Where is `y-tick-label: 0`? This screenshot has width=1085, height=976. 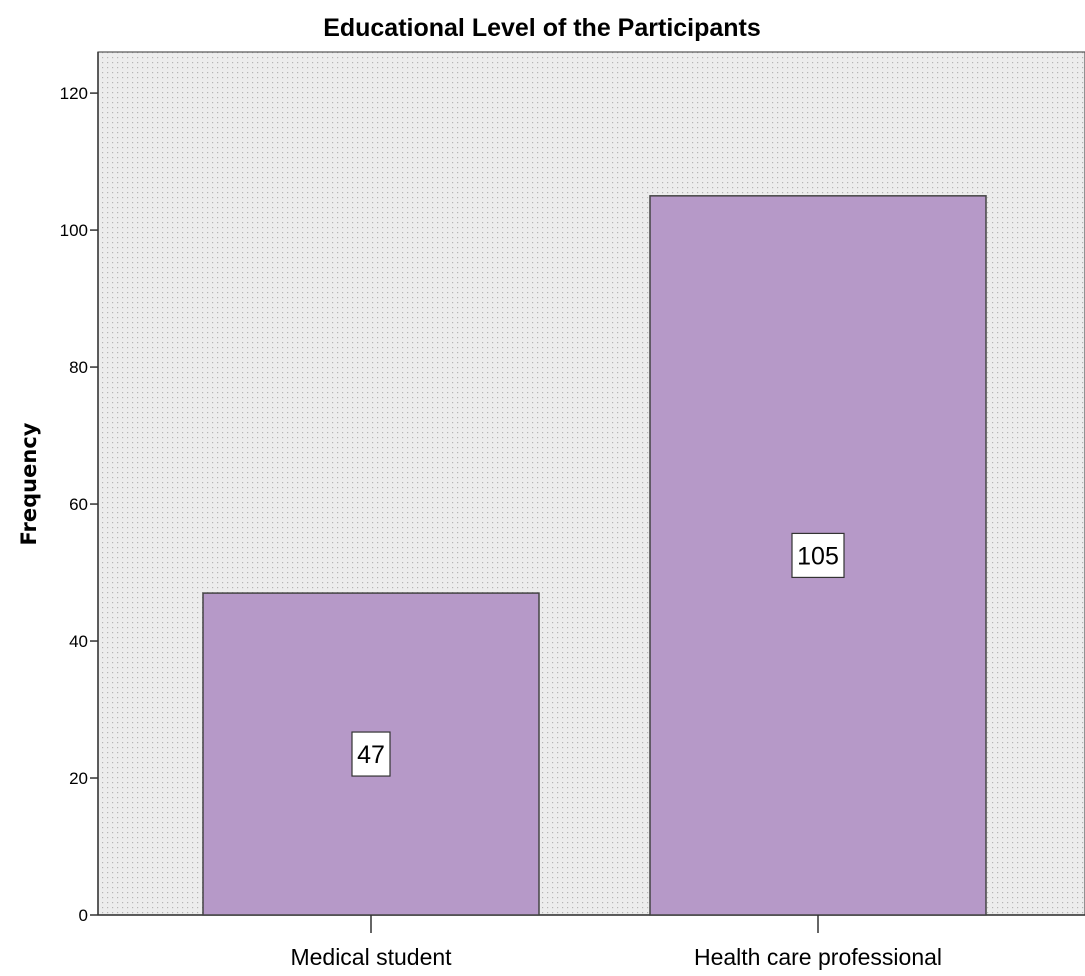
y-tick-label: 0 is located at coordinates (83, 915).